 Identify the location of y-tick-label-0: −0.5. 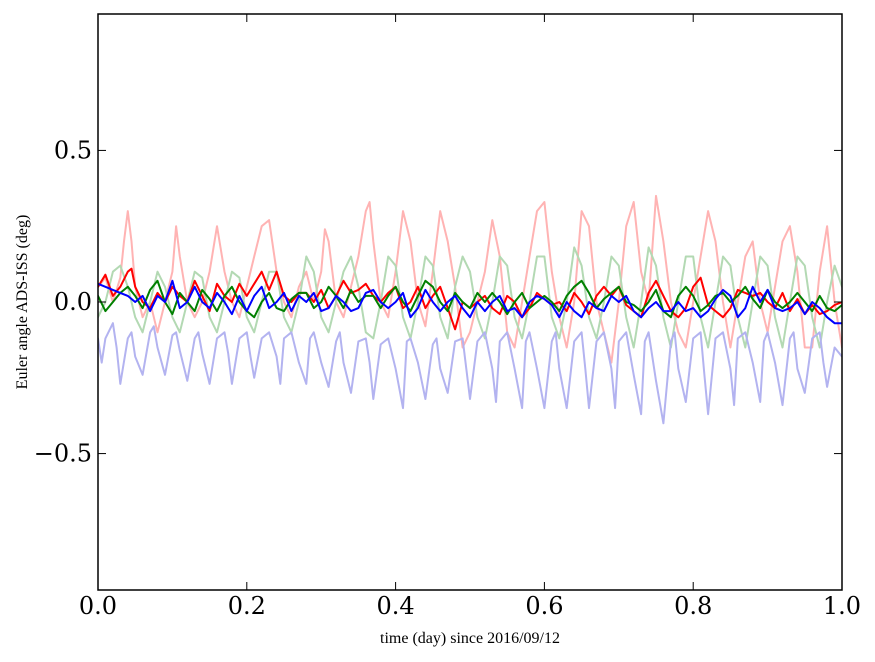
(63, 454).